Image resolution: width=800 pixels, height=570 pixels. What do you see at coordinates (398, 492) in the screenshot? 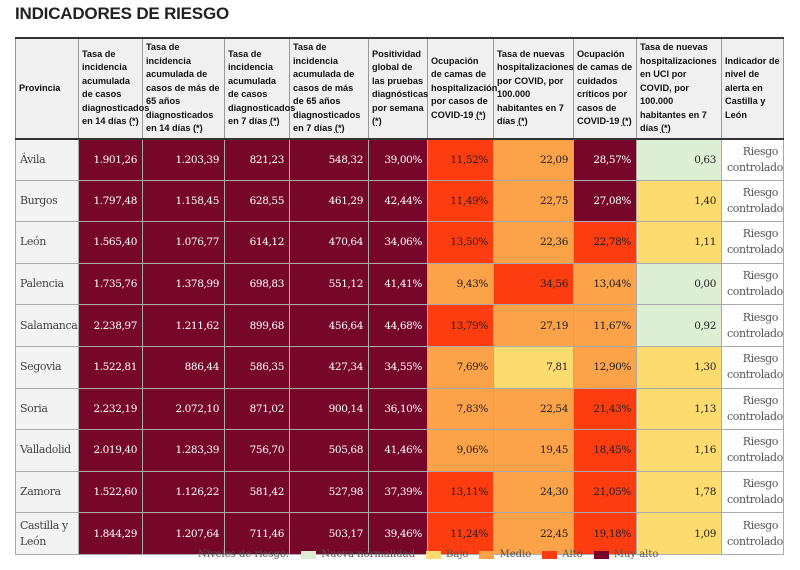
I see `indicator-cell: 37,39%` at bounding box center [398, 492].